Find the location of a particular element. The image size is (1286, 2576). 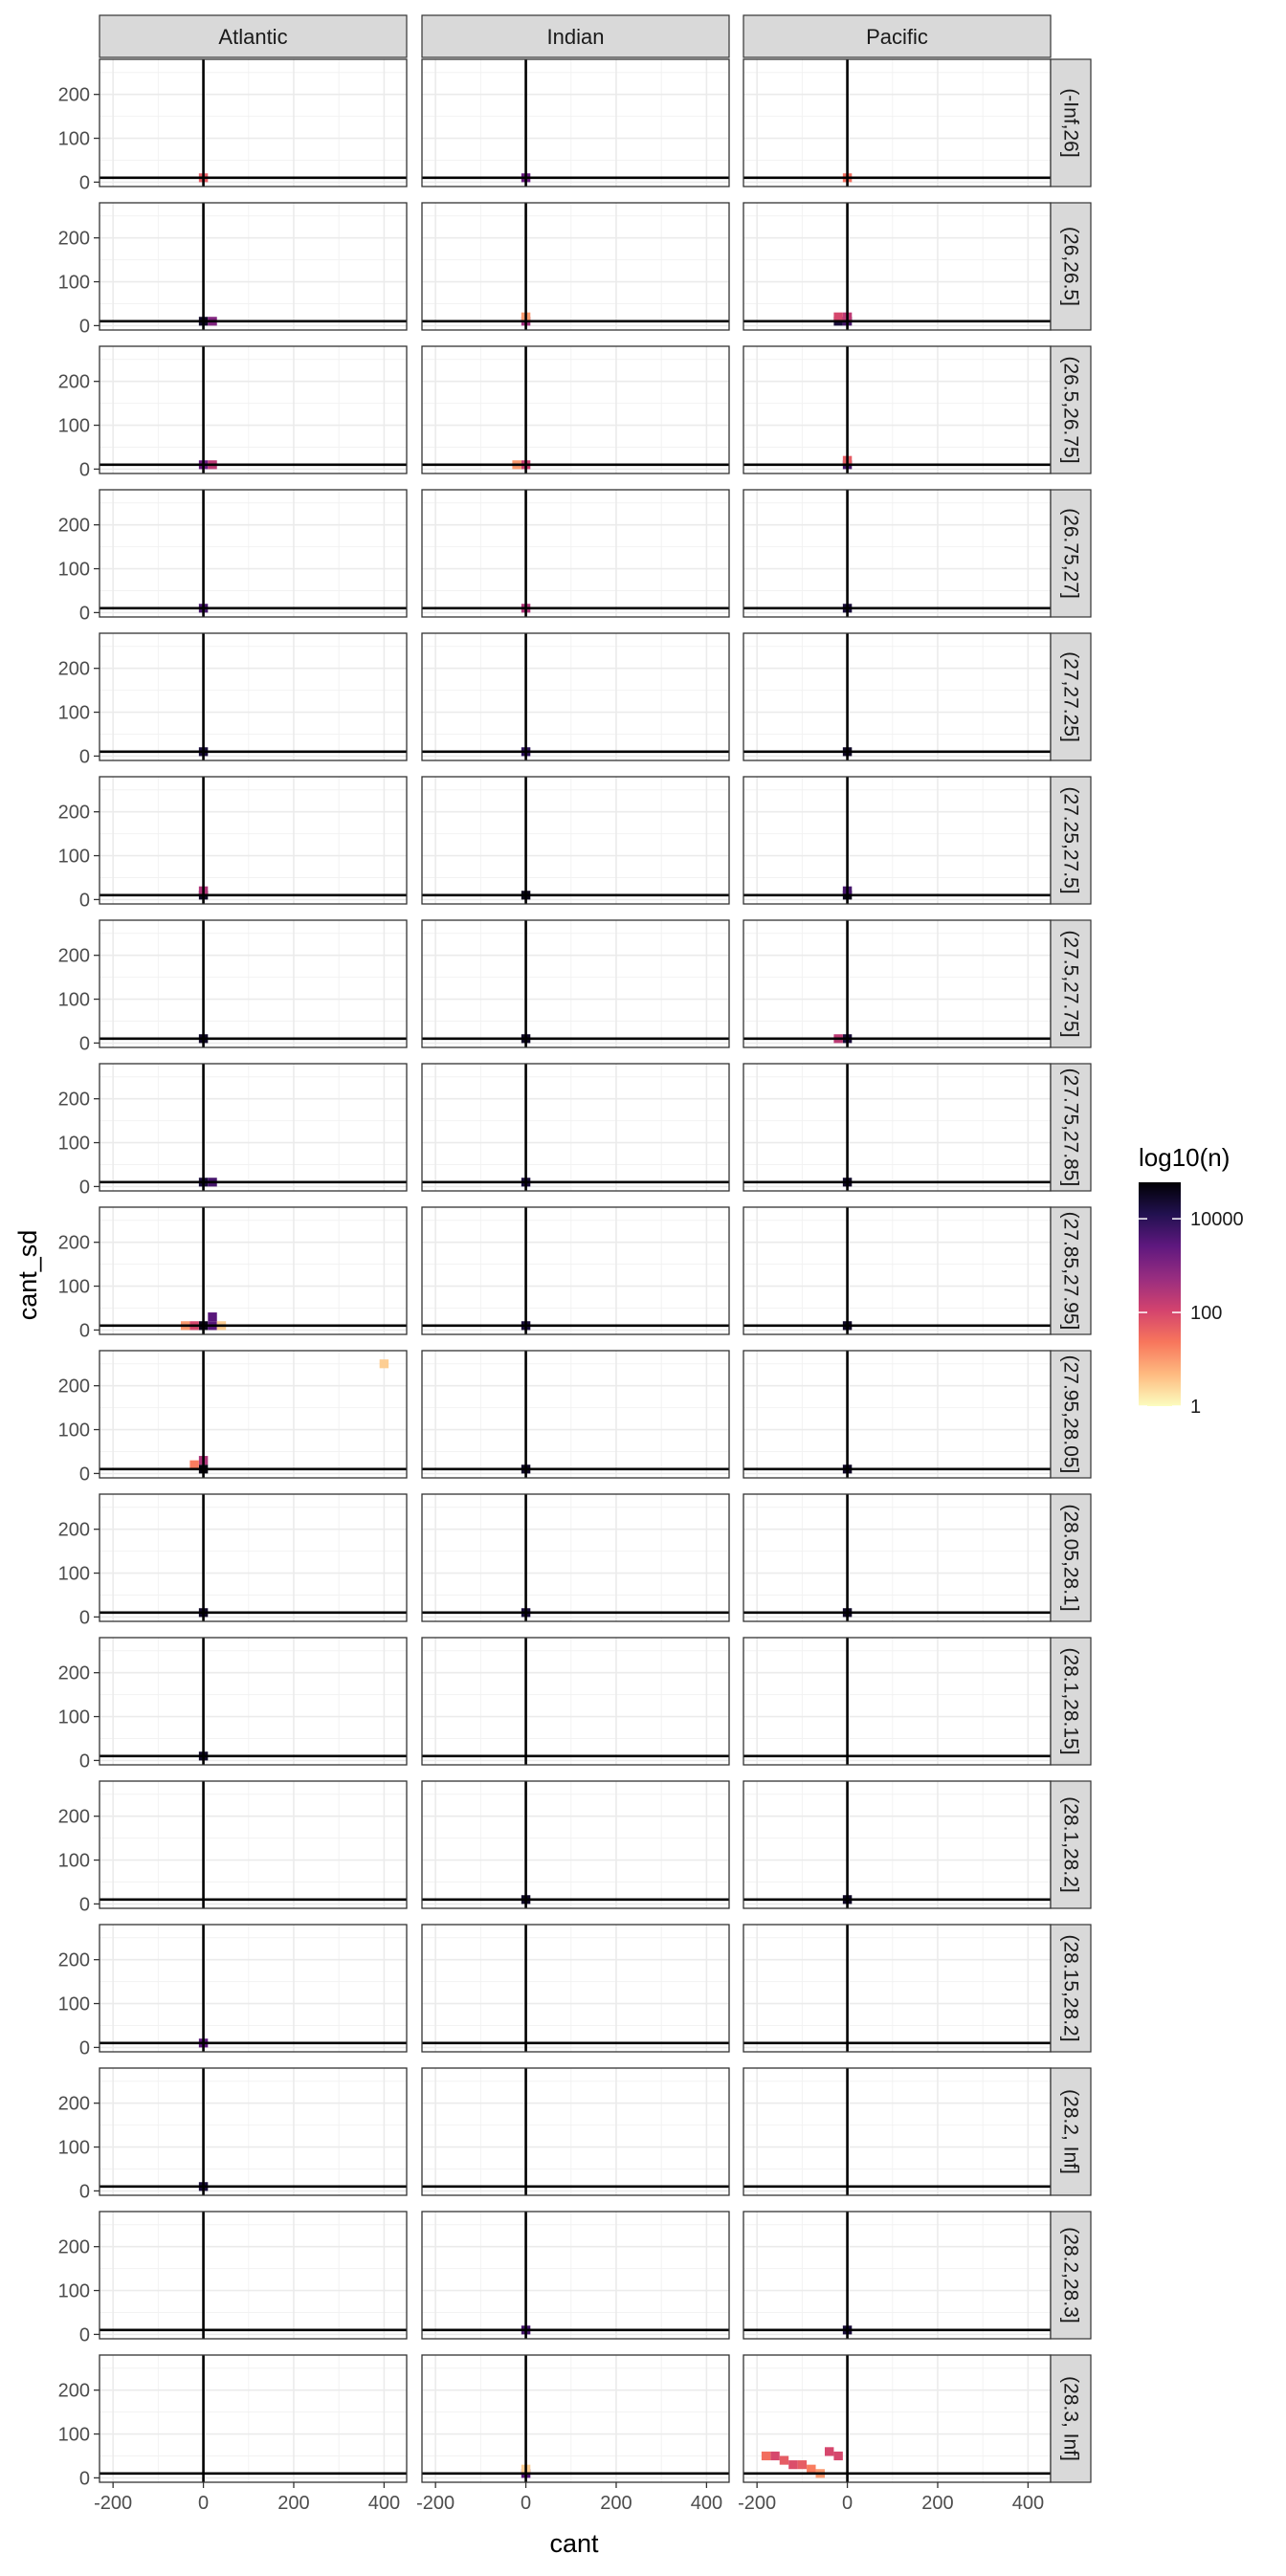

facet-row-label: (26.5,26.75] is located at coordinates (1071, 409).